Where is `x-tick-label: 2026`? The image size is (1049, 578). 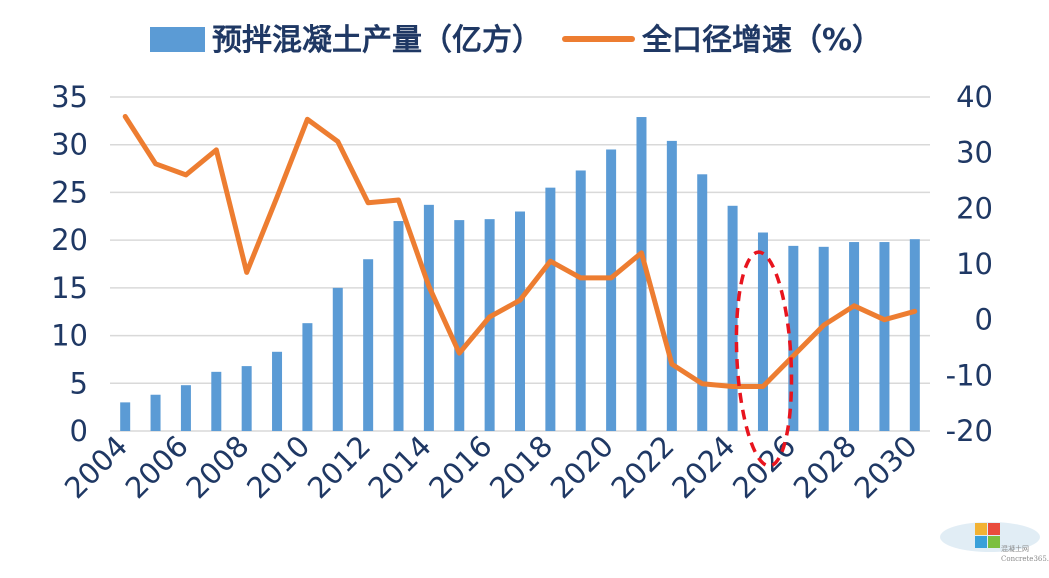 x-tick-label: 2026 is located at coordinates (764, 467).